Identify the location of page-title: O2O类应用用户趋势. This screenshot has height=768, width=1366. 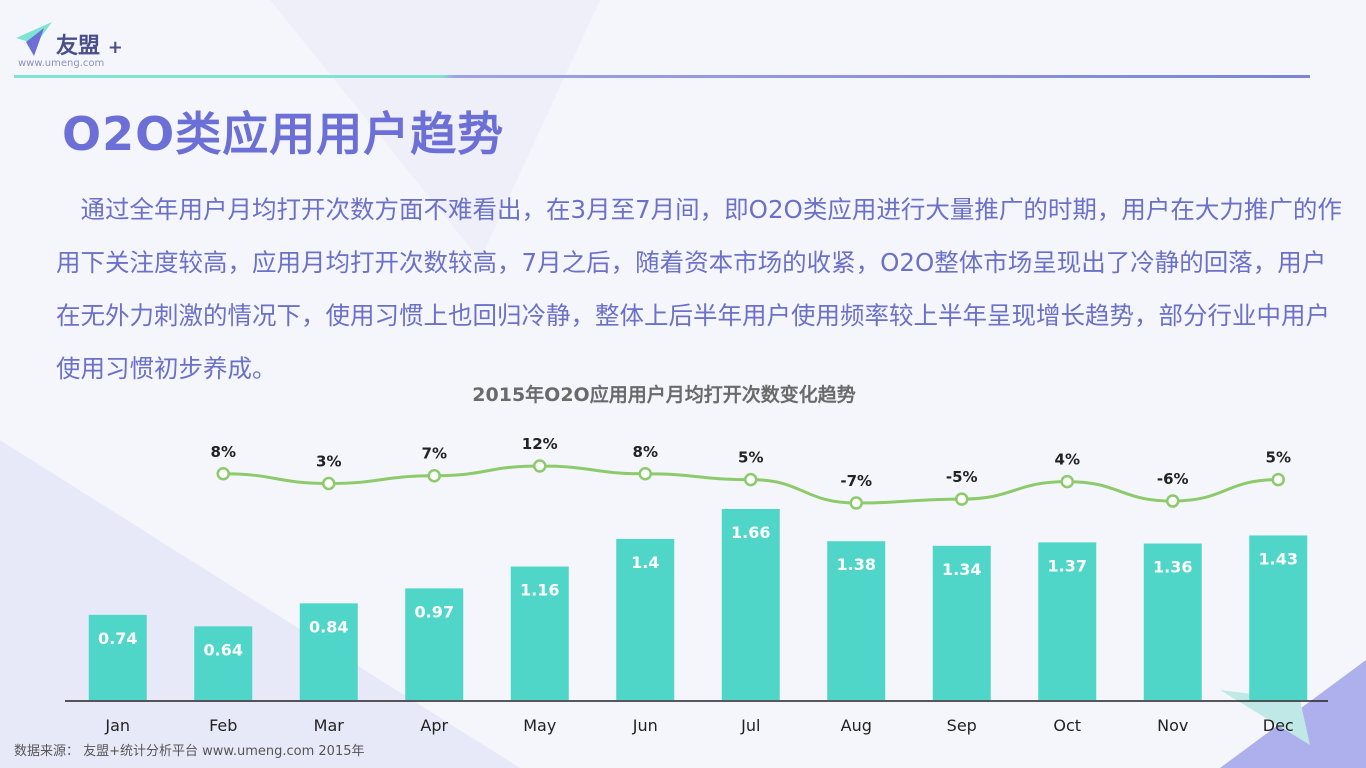
(283, 134).